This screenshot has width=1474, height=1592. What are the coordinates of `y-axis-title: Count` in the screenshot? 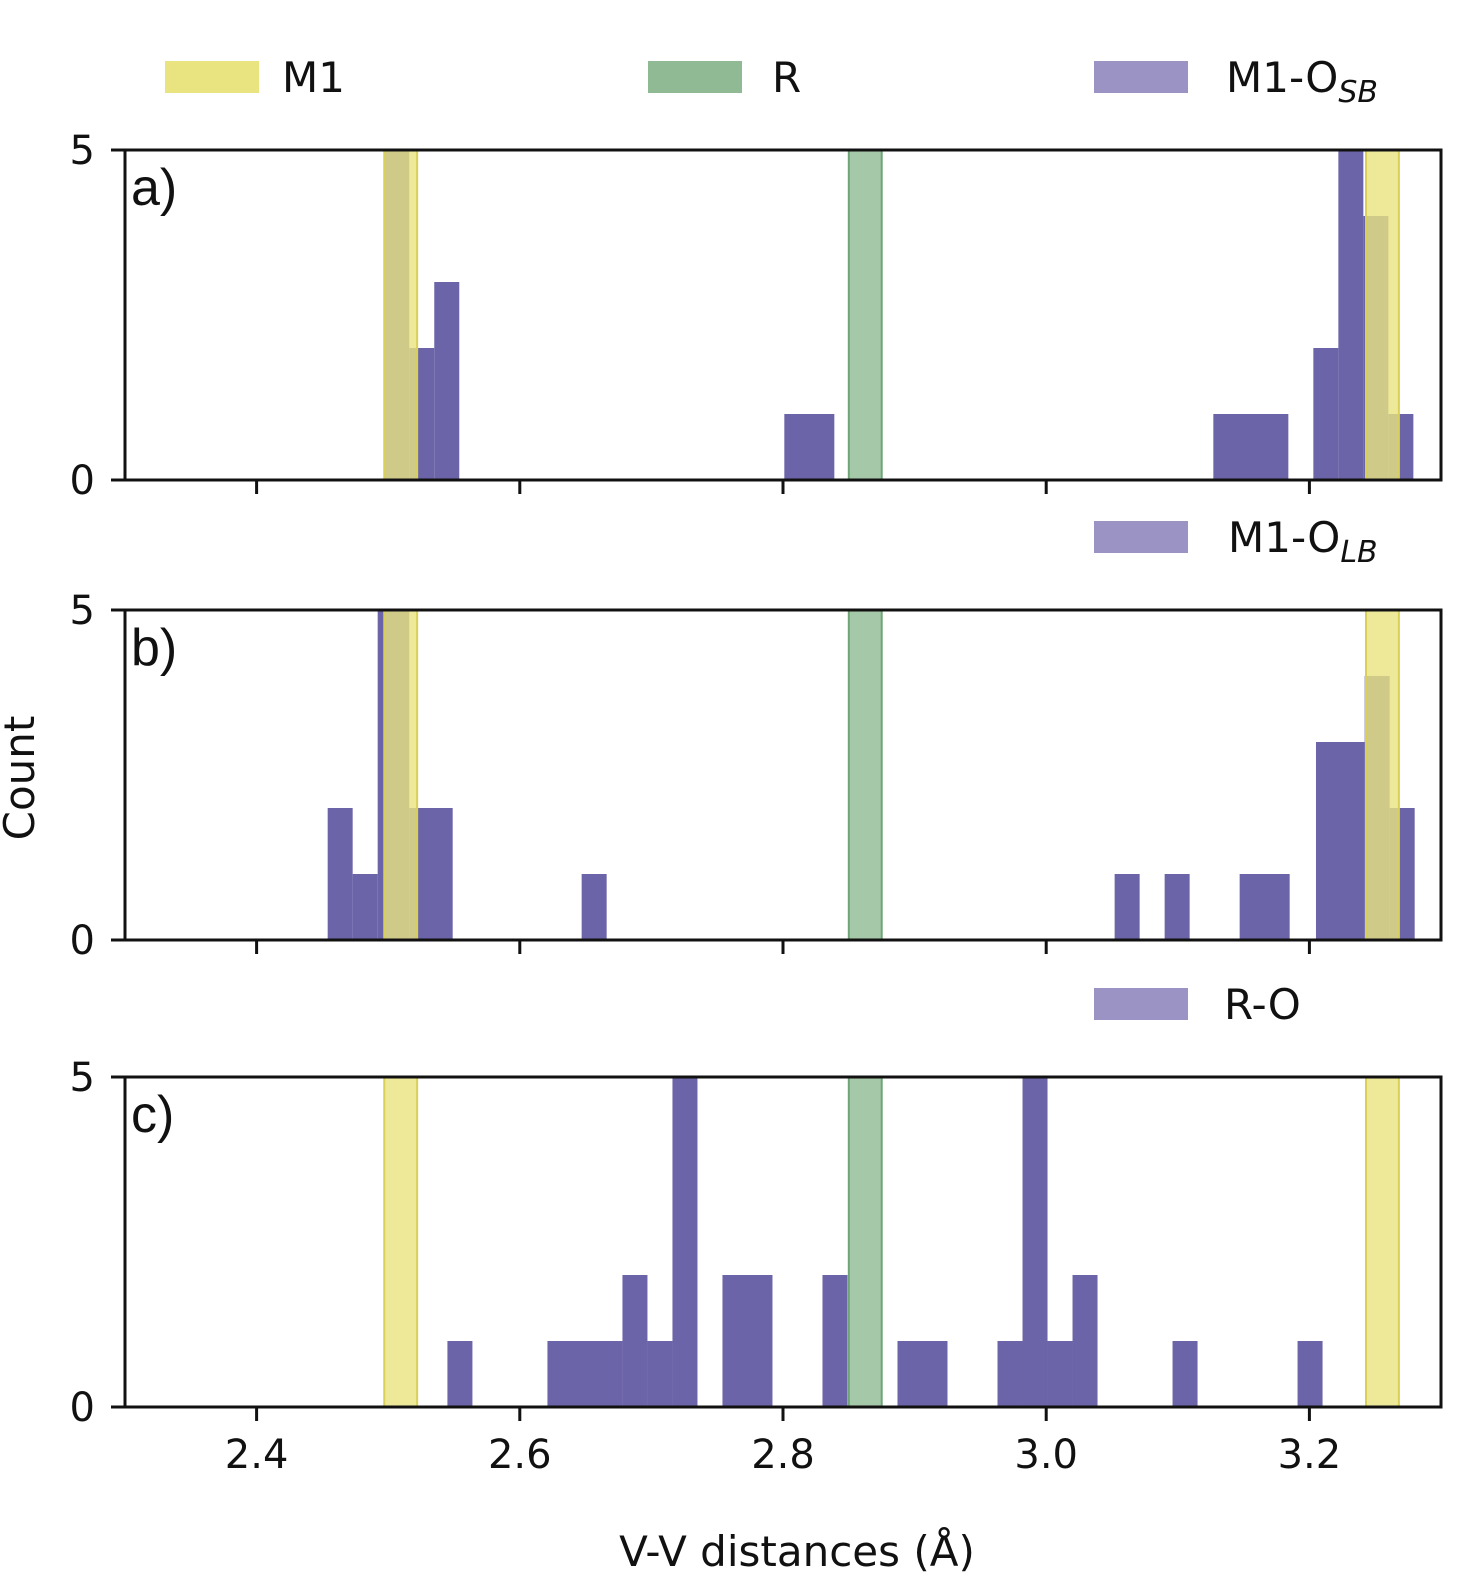 It's located at (22, 778).